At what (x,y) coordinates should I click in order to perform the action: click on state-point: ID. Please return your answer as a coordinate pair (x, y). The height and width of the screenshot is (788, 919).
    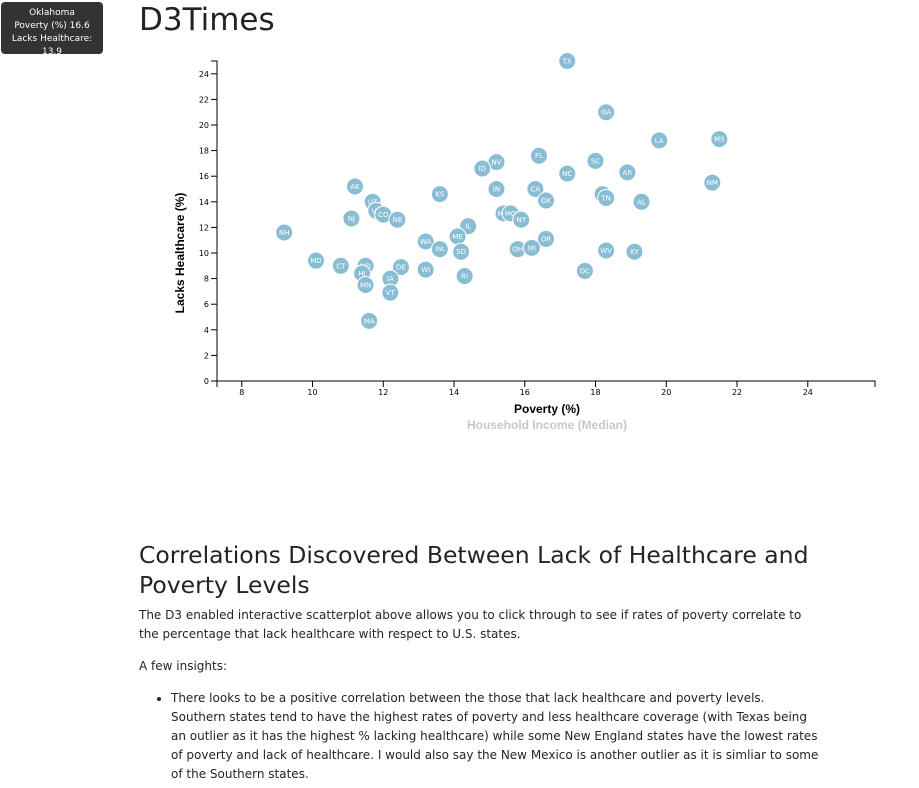
    Looking at the image, I should click on (482, 168).